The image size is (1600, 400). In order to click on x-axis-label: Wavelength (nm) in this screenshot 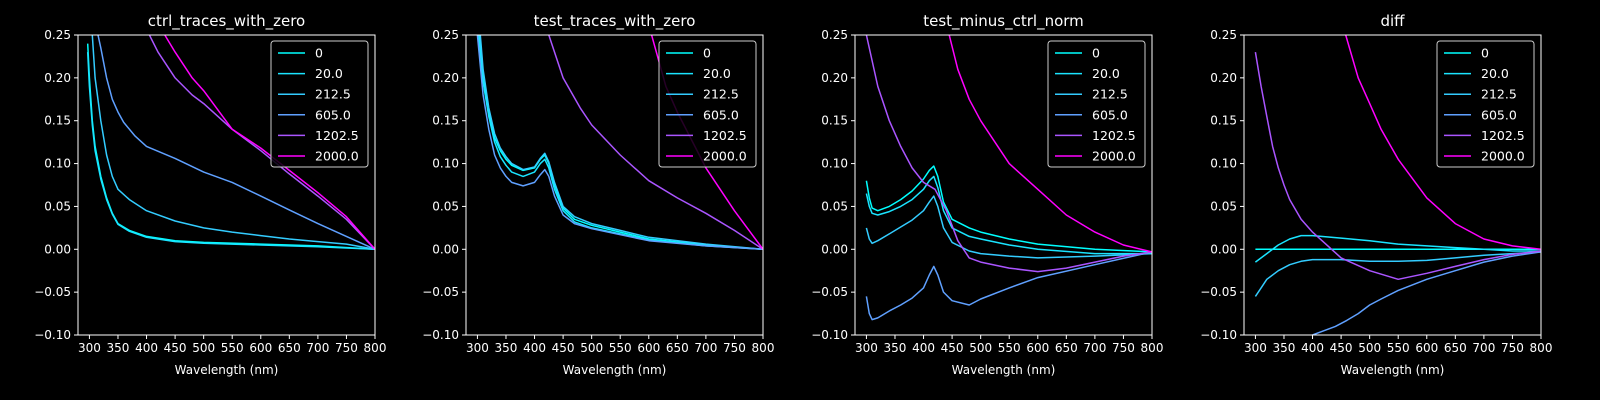, I will do `click(1393, 370)`.